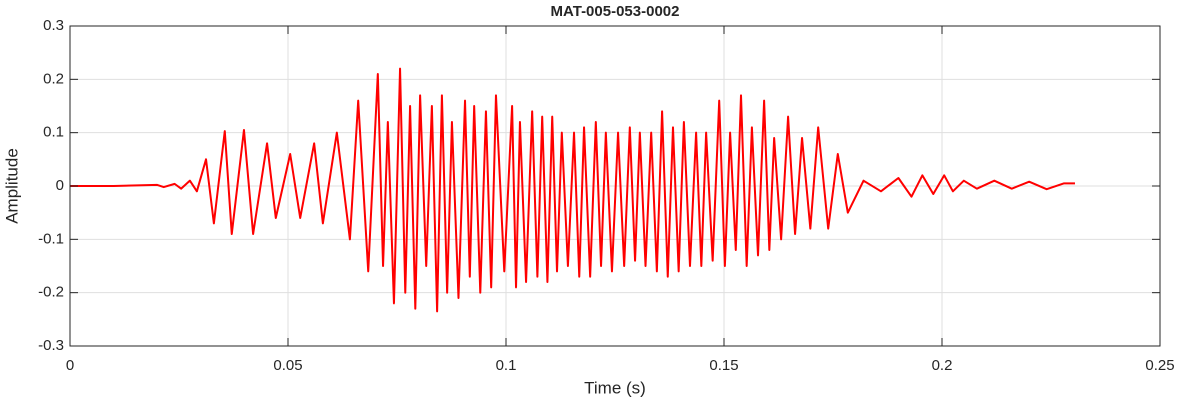 Image resolution: width=1182 pixels, height=404 pixels. What do you see at coordinates (615, 11) in the screenshot?
I see `chart-title: MAT-005-053-0002` at bounding box center [615, 11].